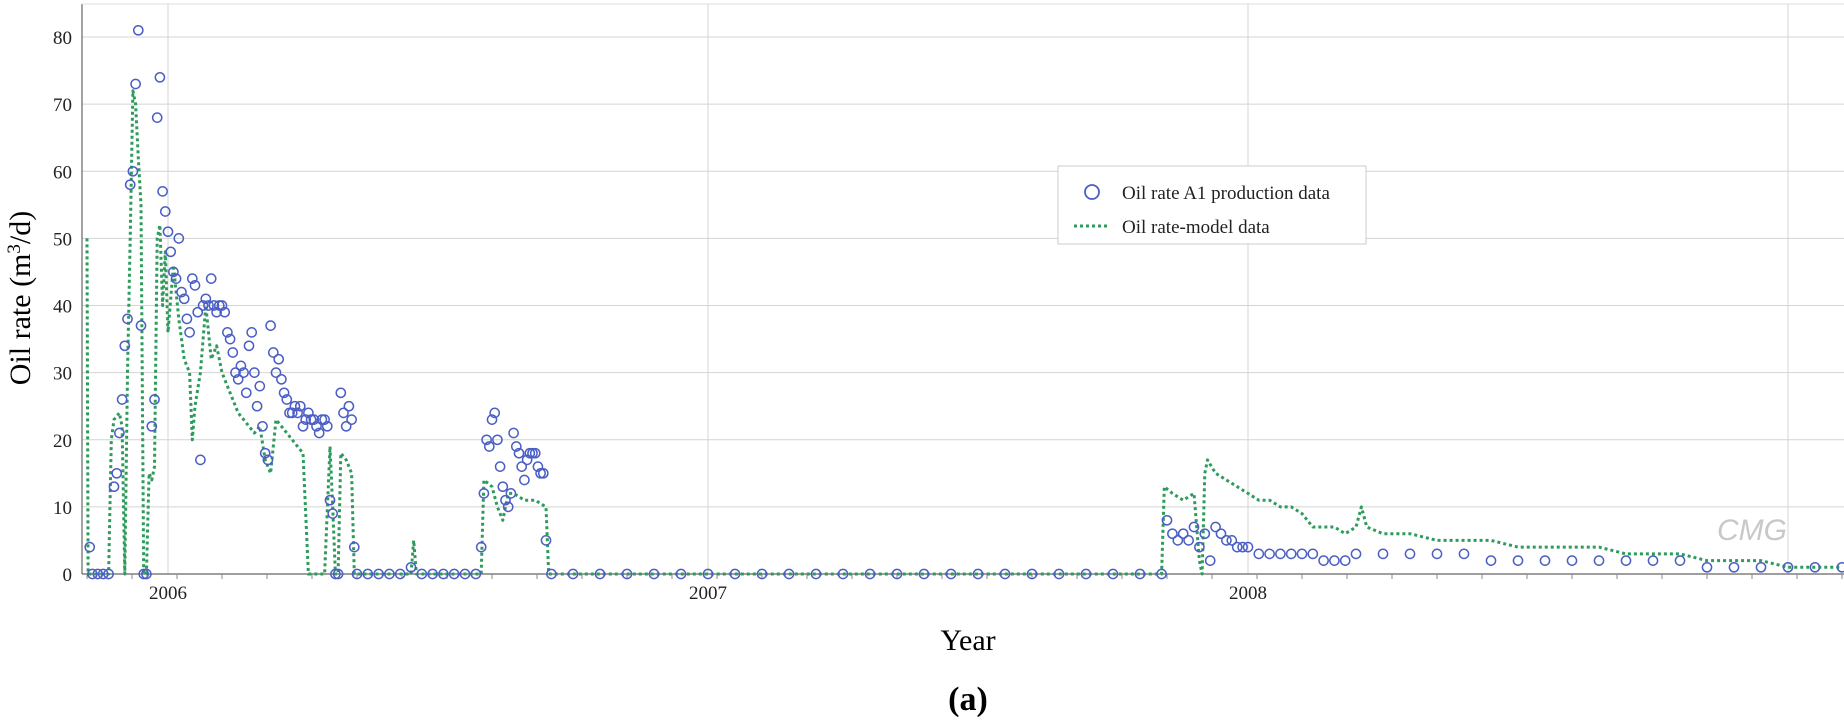 The height and width of the screenshot is (728, 1844). Describe the element at coordinates (62, 307) in the screenshot. I see `y-tick-label: 40` at that location.